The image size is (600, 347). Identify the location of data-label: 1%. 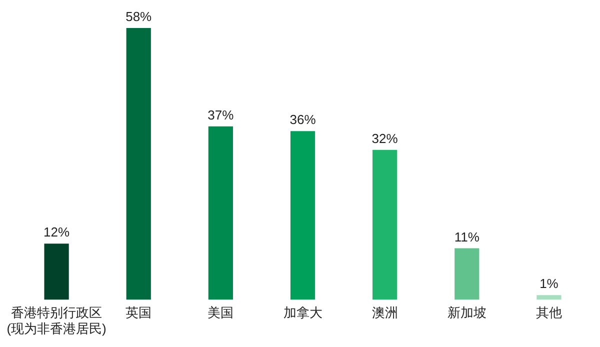
(549, 284).